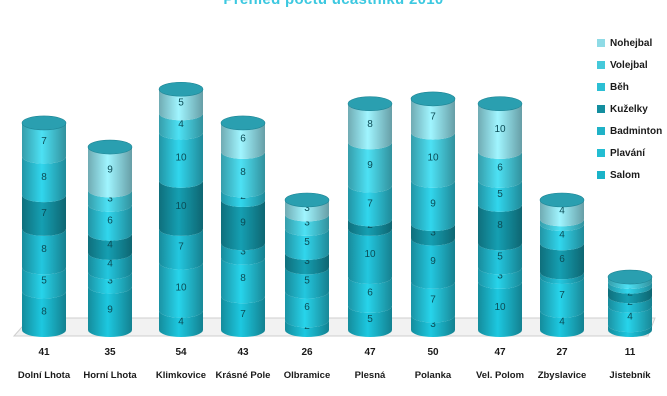  What do you see at coordinates (631, 43) in the screenshot?
I see `legend-item: Nohejbal` at bounding box center [631, 43].